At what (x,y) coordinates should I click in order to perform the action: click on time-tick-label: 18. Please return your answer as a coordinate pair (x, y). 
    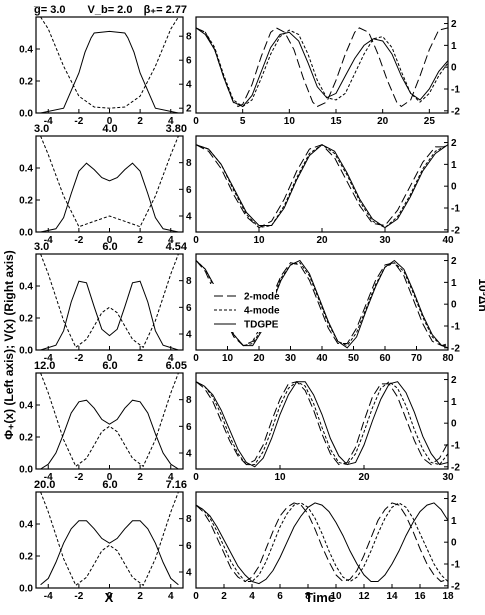
    Looking at the image, I should click on (448, 596).